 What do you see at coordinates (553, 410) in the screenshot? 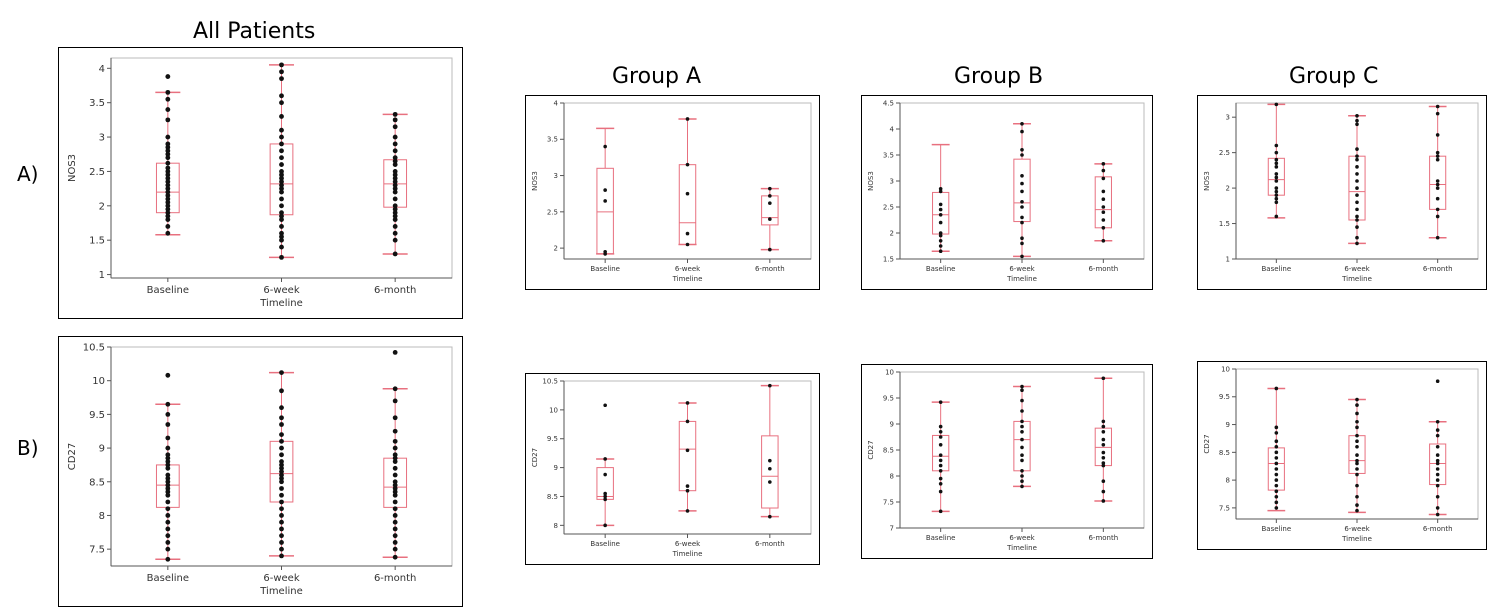
I see `y-tick-label: 10` at bounding box center [553, 410].